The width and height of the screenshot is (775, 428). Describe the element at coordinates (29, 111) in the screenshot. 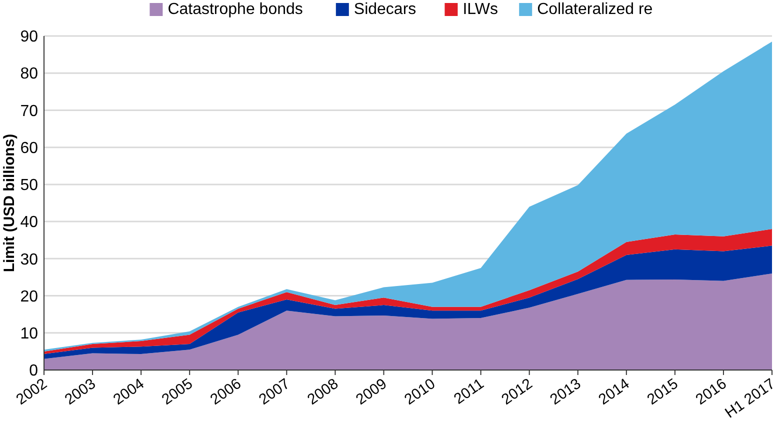

I see `y-tick-label: 70` at that location.